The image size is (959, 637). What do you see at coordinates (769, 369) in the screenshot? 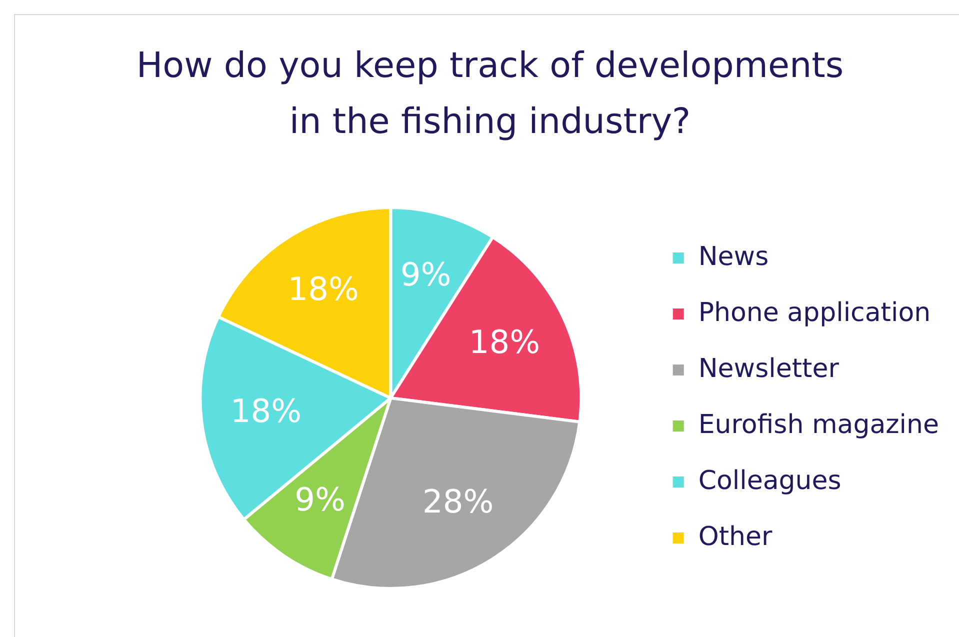
I see `legend-label: Newsletter` at bounding box center [769, 369].